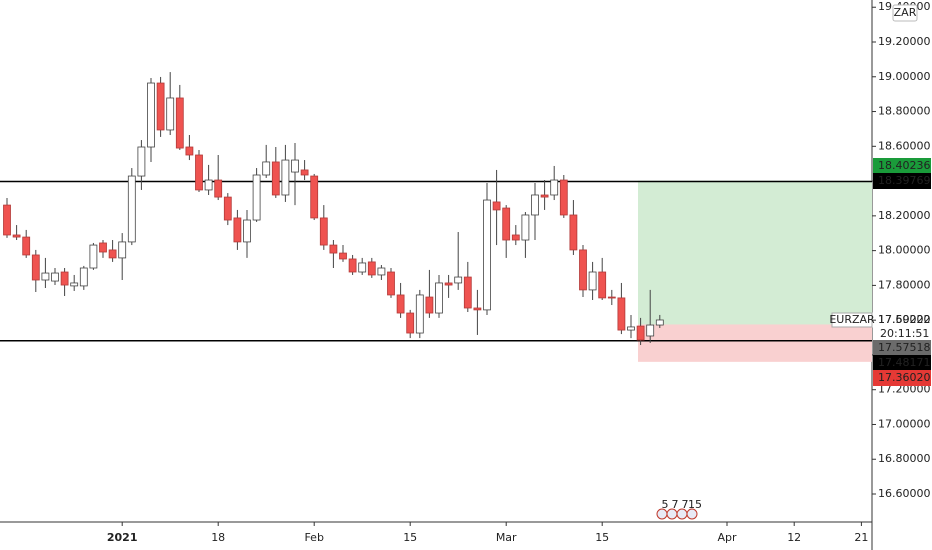 Image resolution: width=932 pixels, height=550 pixels. I want to click on stop-label-box, so click(902, 378).